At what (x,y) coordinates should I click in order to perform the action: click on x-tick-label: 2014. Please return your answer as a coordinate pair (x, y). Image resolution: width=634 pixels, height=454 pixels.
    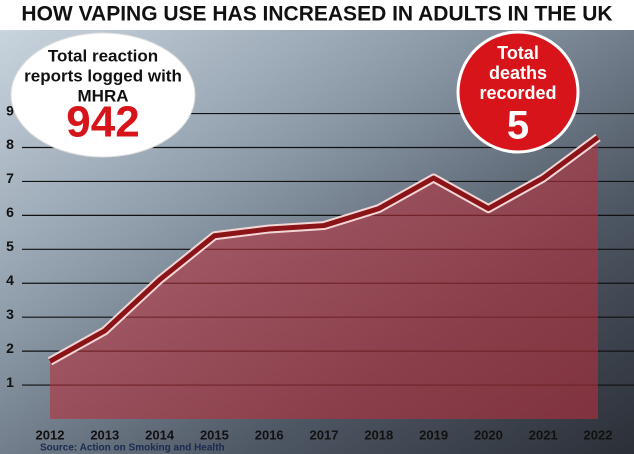
    Looking at the image, I should click on (160, 434).